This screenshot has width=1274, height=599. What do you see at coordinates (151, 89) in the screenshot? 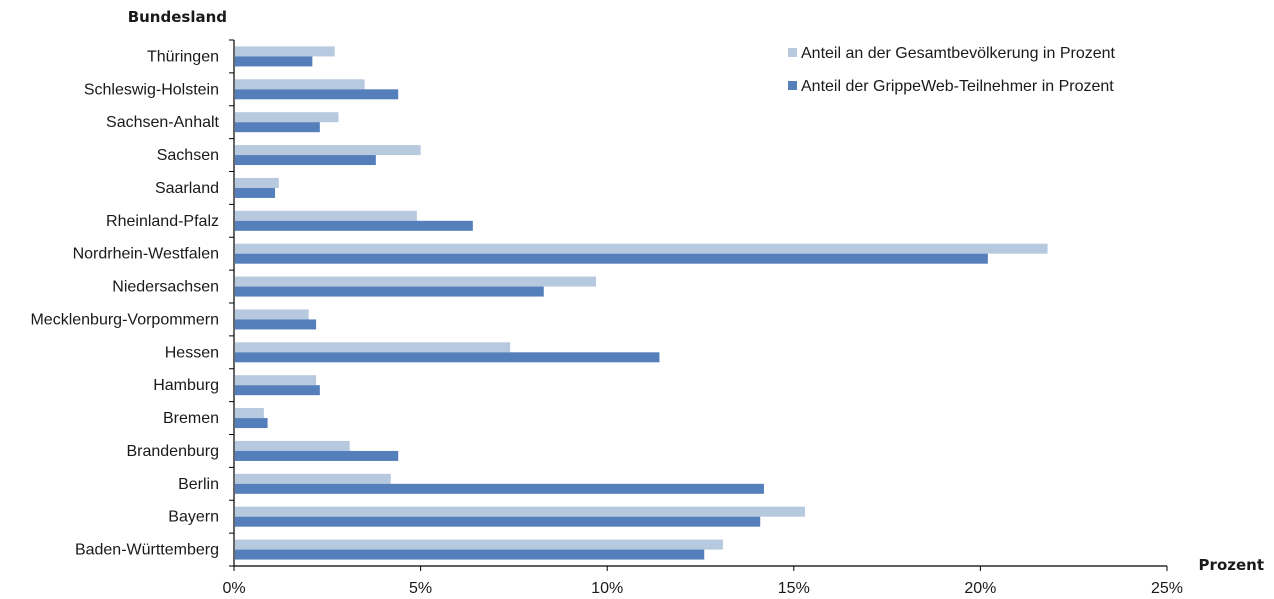
I see `category-label: Schleswig-Holstein` at bounding box center [151, 89].